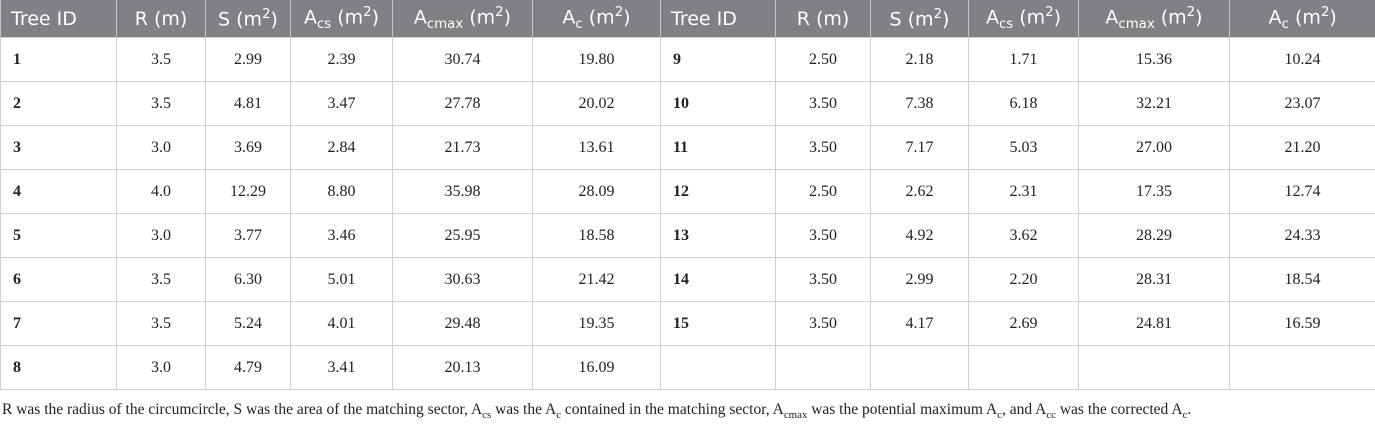 This screenshot has height=428, width=1375. Describe the element at coordinates (718, 279) in the screenshot. I see `table-cell: 14` at that location.